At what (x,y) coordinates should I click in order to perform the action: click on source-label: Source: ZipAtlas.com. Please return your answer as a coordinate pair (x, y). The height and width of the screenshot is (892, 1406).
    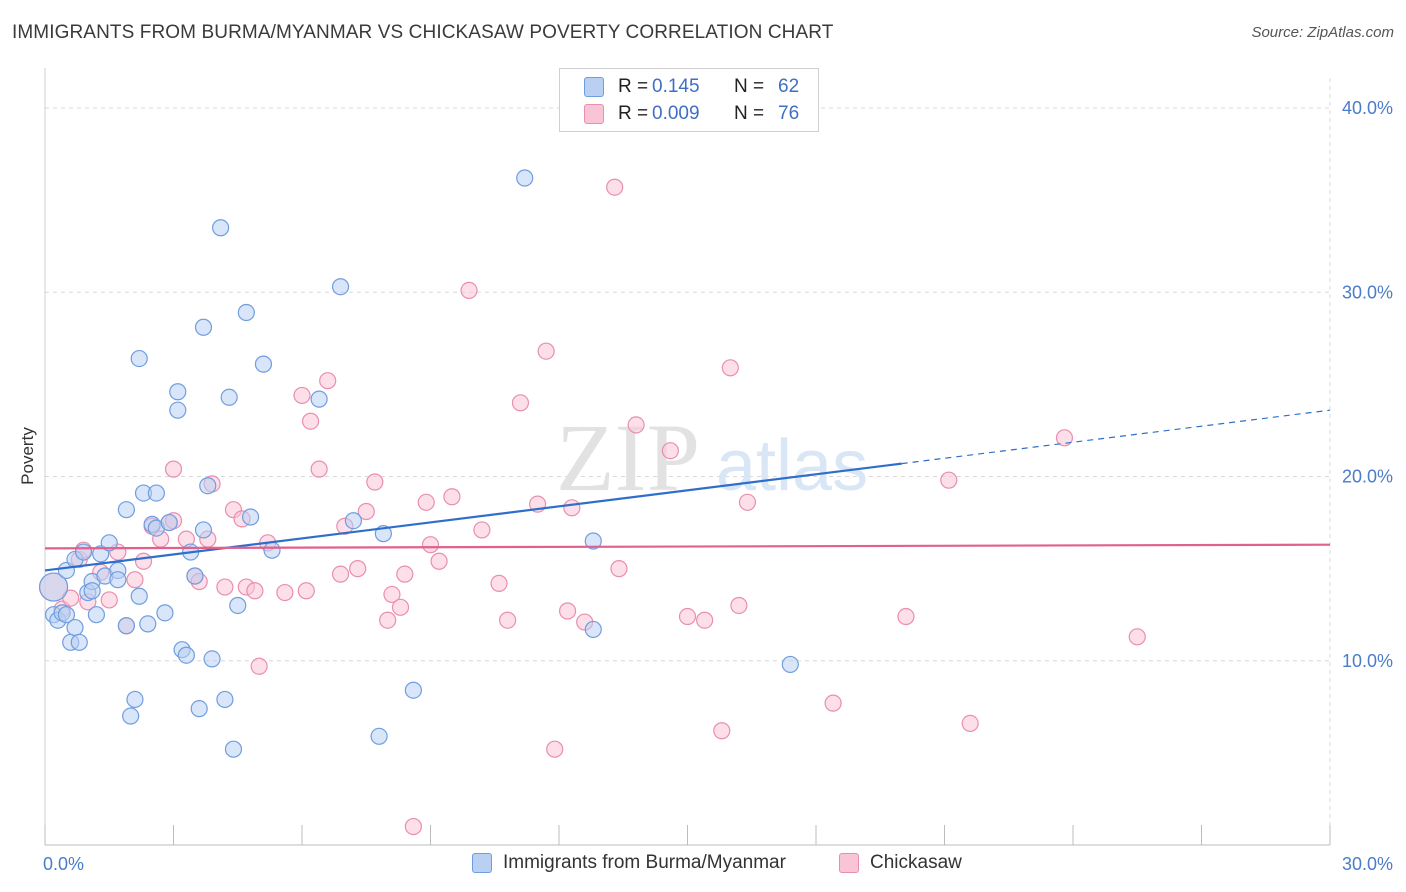
    Looking at the image, I should click on (1322, 32).